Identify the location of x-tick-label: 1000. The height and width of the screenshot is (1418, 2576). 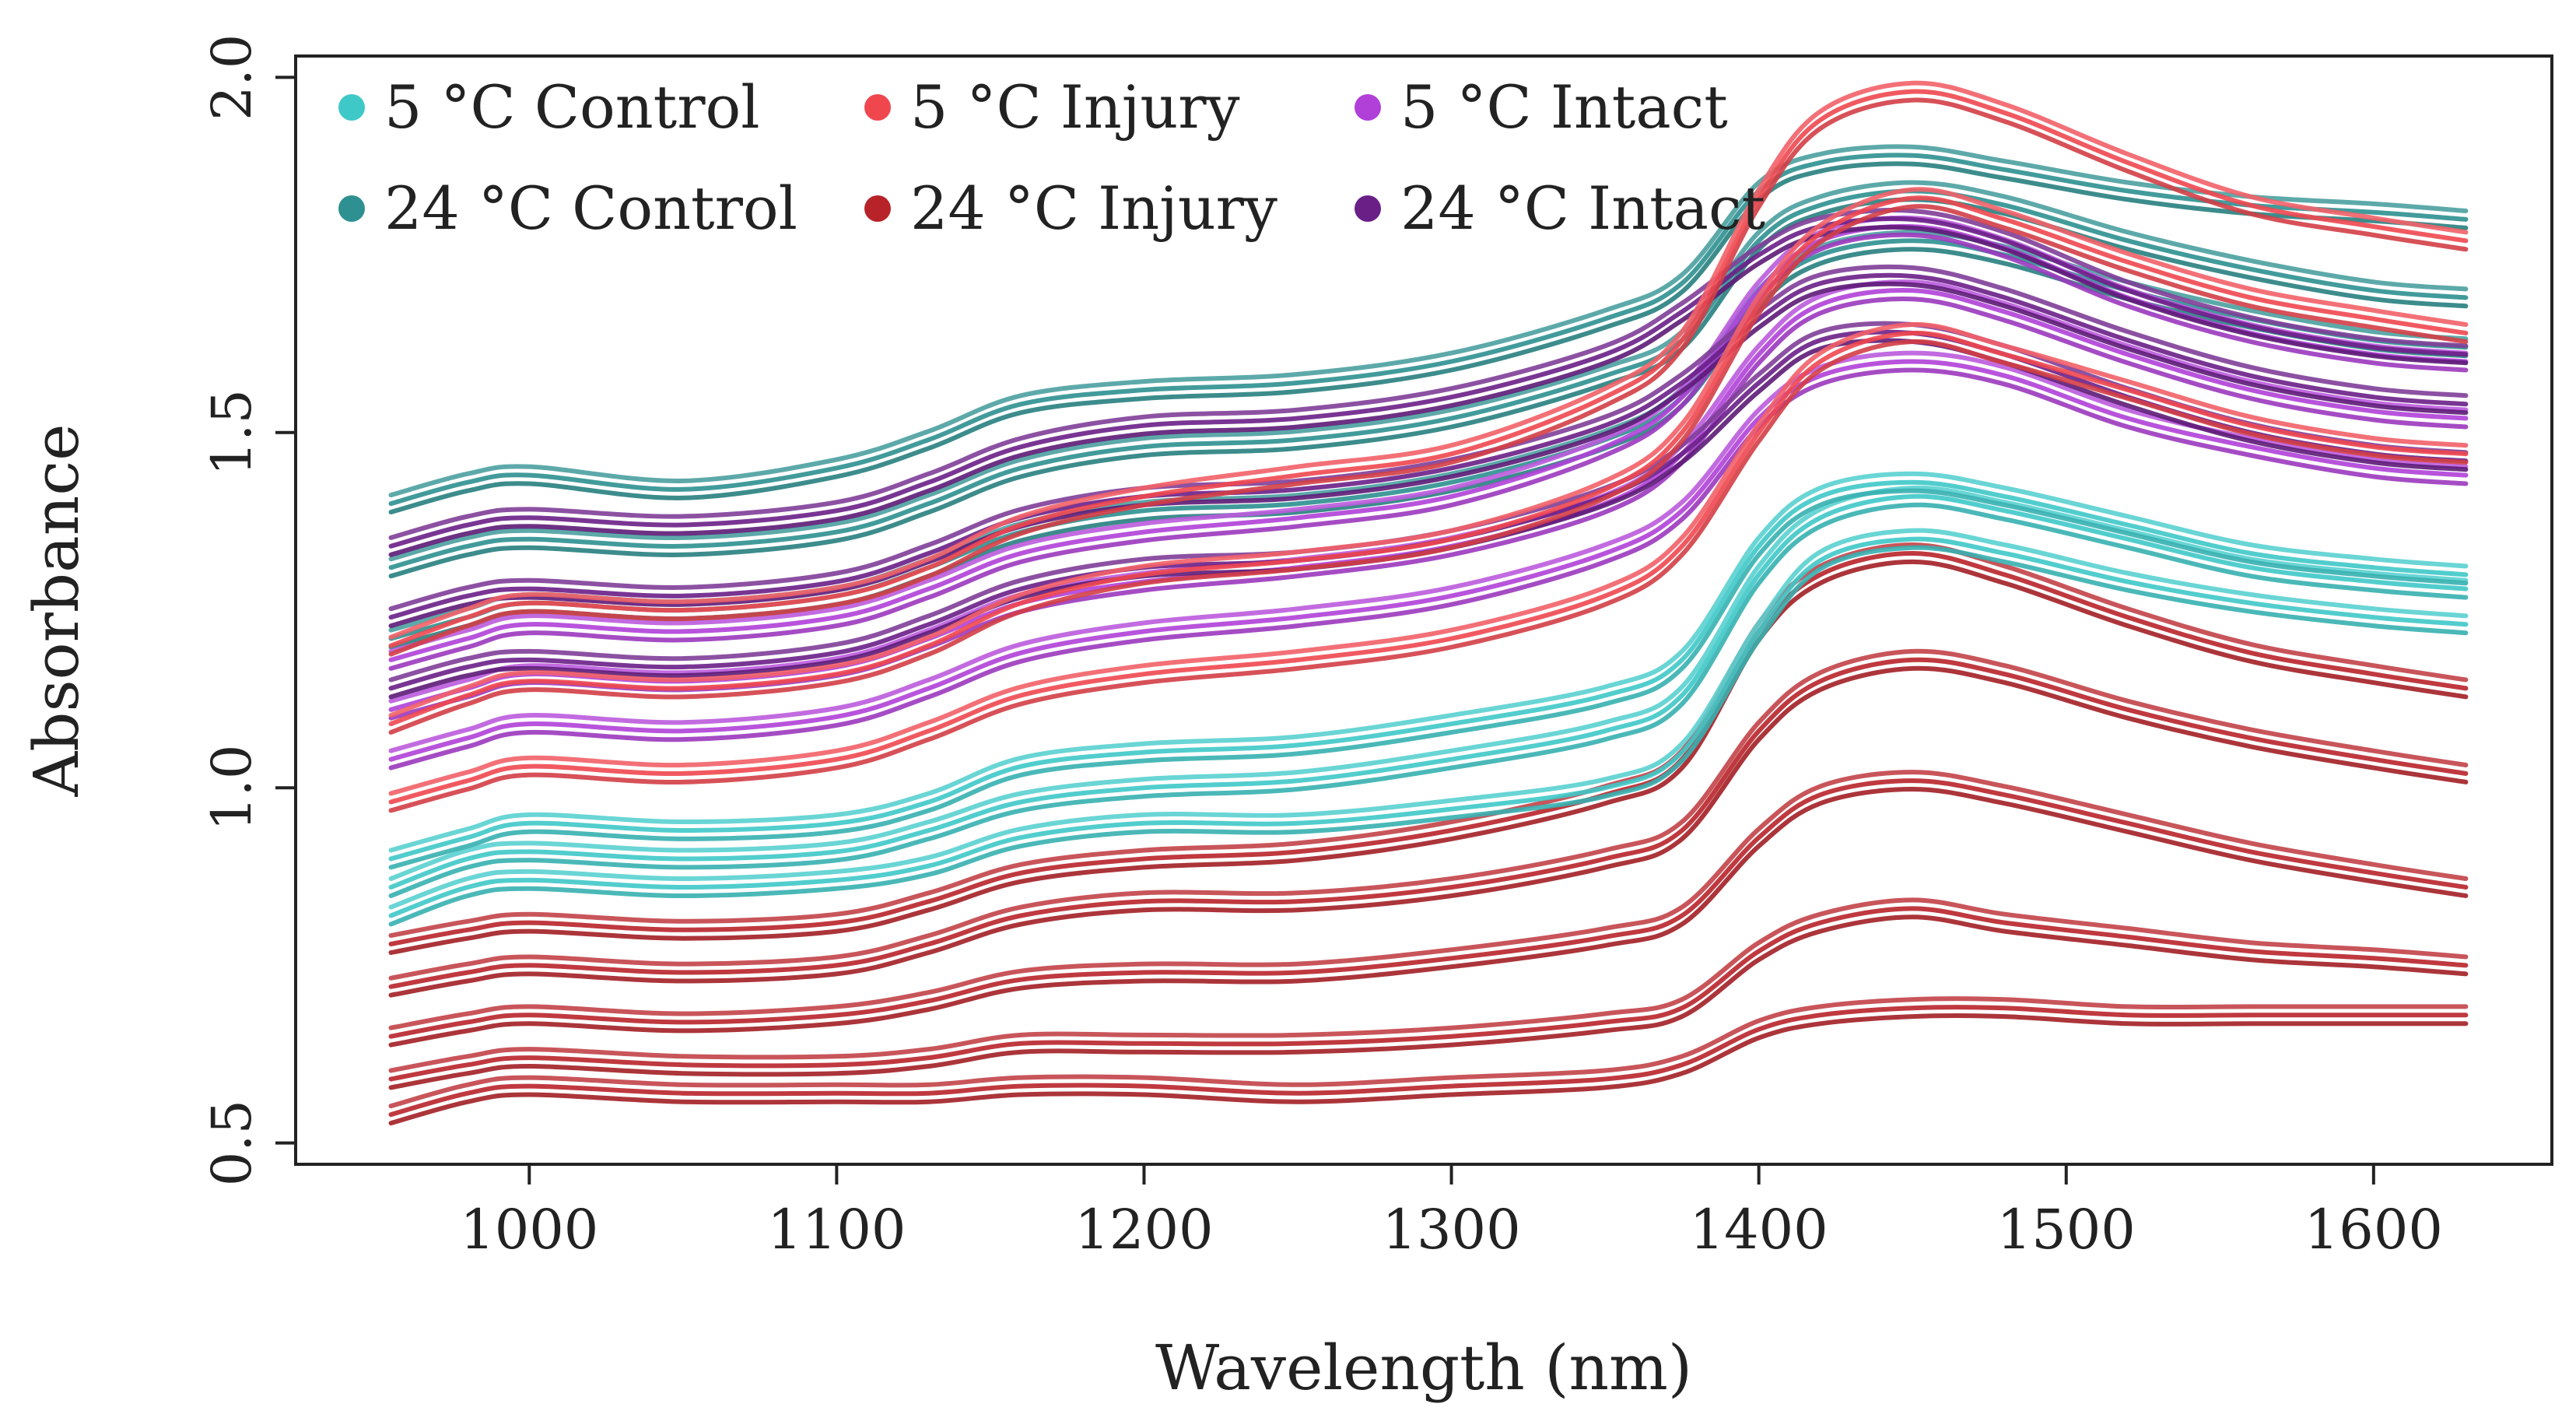
(529, 1230).